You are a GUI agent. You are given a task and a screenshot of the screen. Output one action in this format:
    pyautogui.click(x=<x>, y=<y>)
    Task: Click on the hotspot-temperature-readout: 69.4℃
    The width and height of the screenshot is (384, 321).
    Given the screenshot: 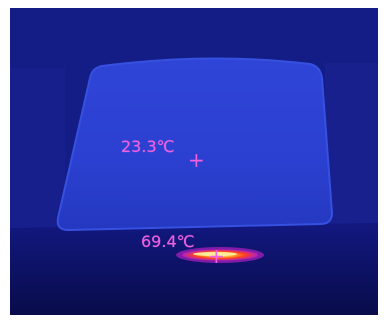 What is the action you would take?
    pyautogui.click(x=168, y=241)
    